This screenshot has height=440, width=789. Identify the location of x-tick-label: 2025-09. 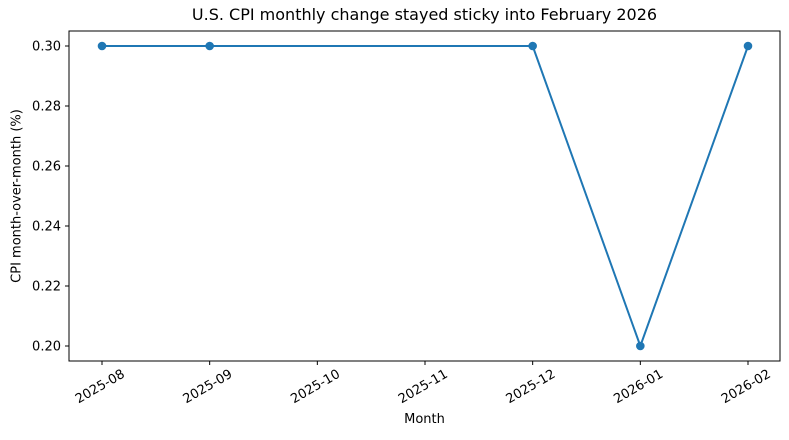
(208, 387).